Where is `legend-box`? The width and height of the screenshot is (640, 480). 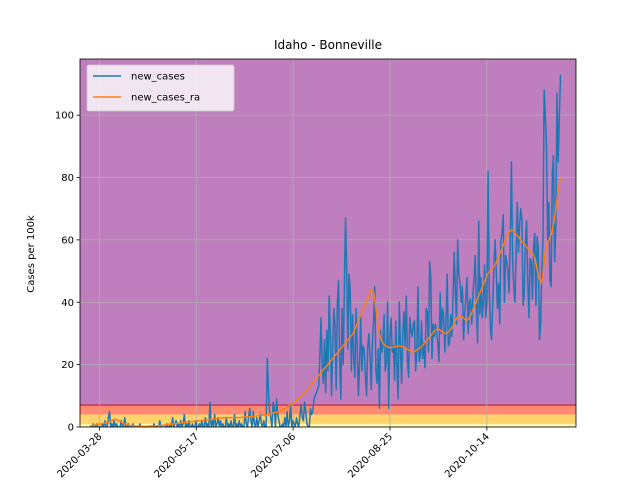
legend-box is located at coordinates (160, 88).